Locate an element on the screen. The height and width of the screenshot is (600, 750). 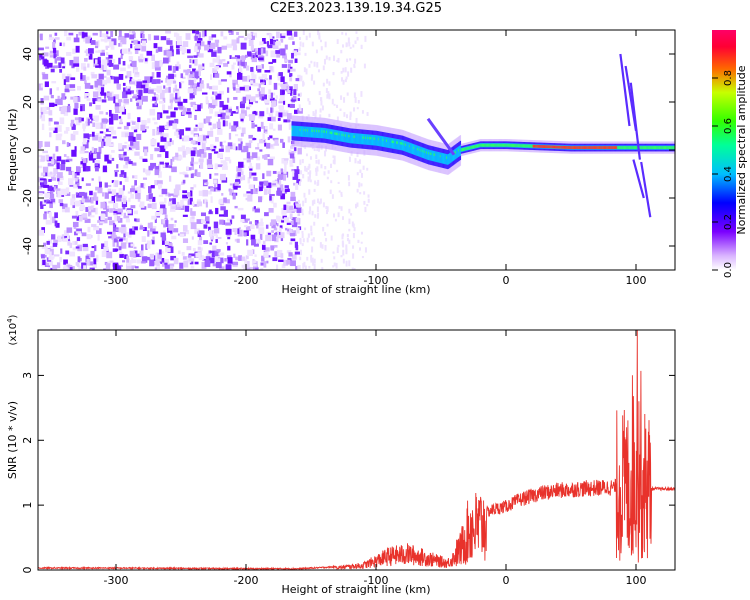
spectrogram-y-axis-label: Frequency (Hz) is located at coordinates (12, 150).